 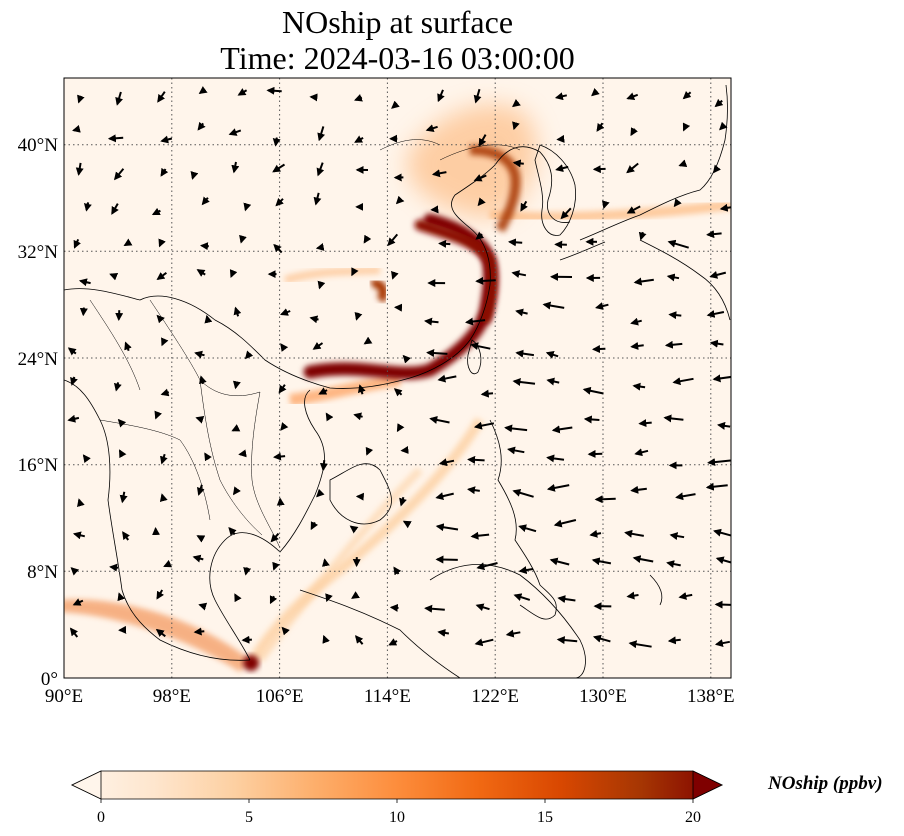 I want to click on y-tick-label: 0°, so click(x=49, y=679).